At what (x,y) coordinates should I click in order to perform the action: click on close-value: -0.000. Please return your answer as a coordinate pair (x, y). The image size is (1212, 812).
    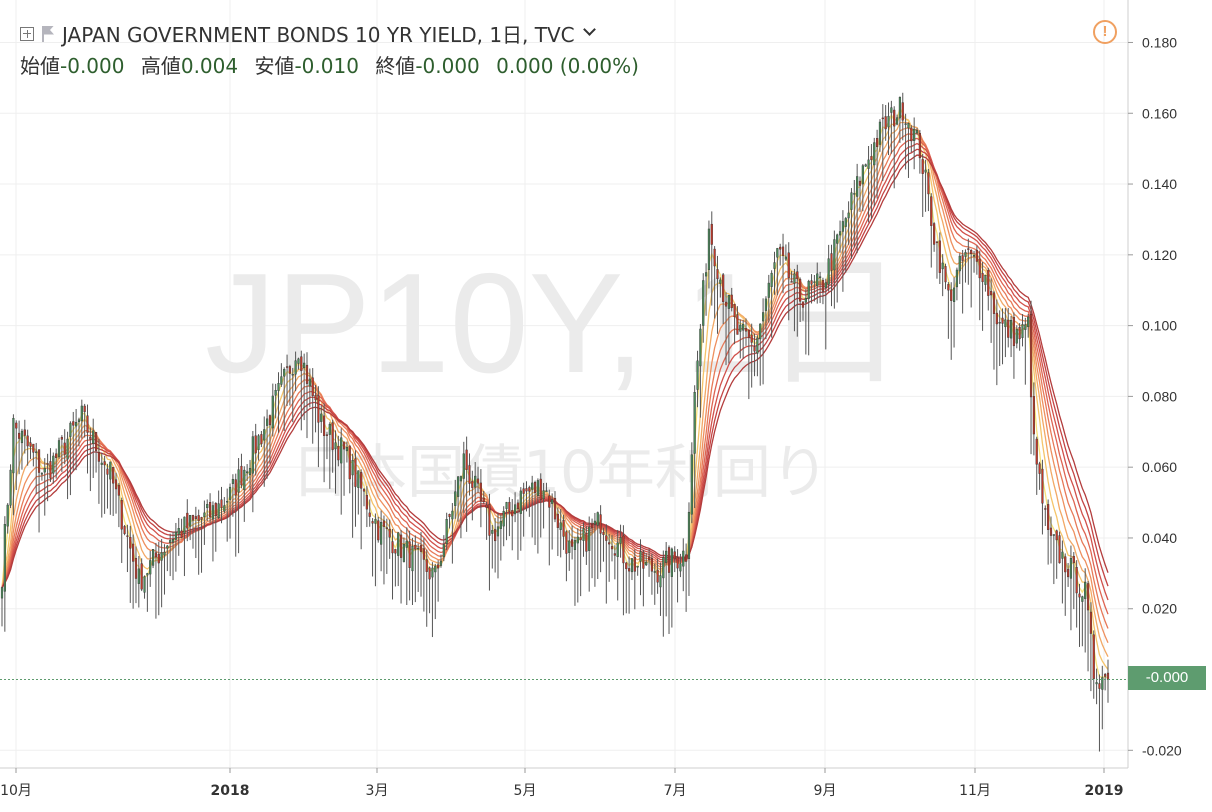
    Looking at the image, I should click on (447, 66).